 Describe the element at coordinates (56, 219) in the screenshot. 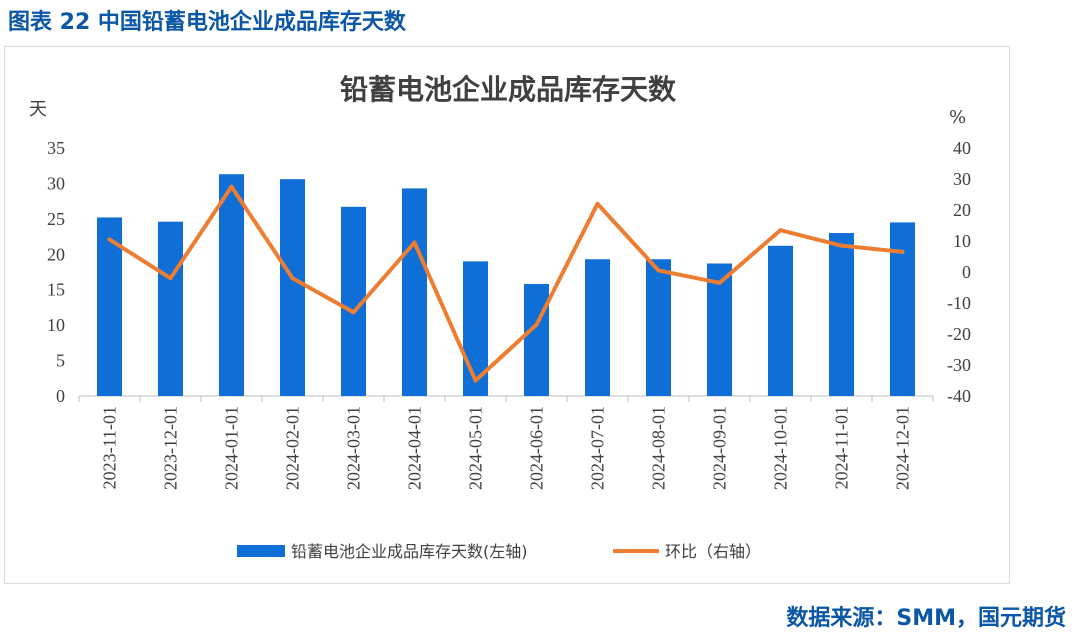

I see `y-left-tick-label: 25` at that location.